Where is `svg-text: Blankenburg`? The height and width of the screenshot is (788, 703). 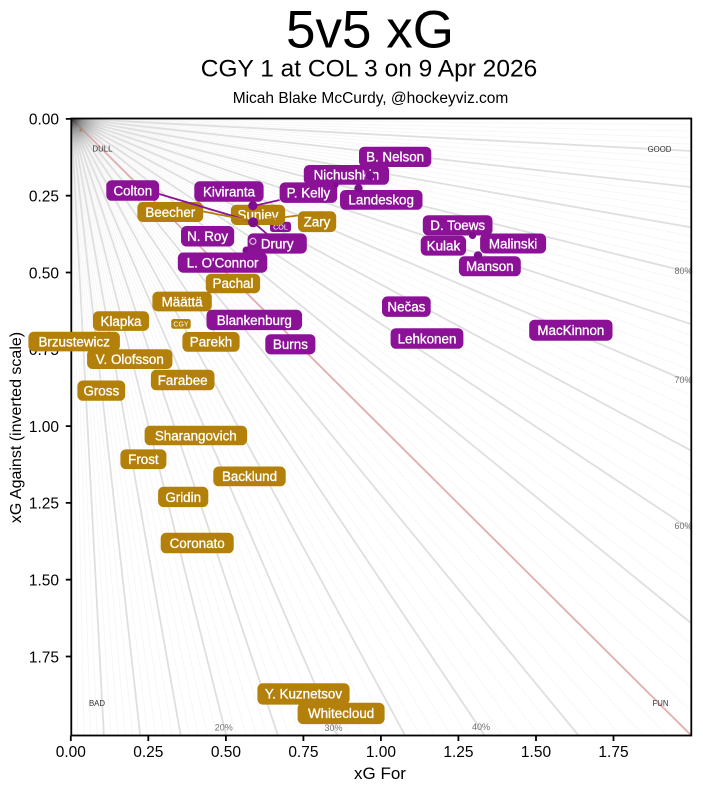 svg-text: Blankenburg is located at coordinates (254, 320).